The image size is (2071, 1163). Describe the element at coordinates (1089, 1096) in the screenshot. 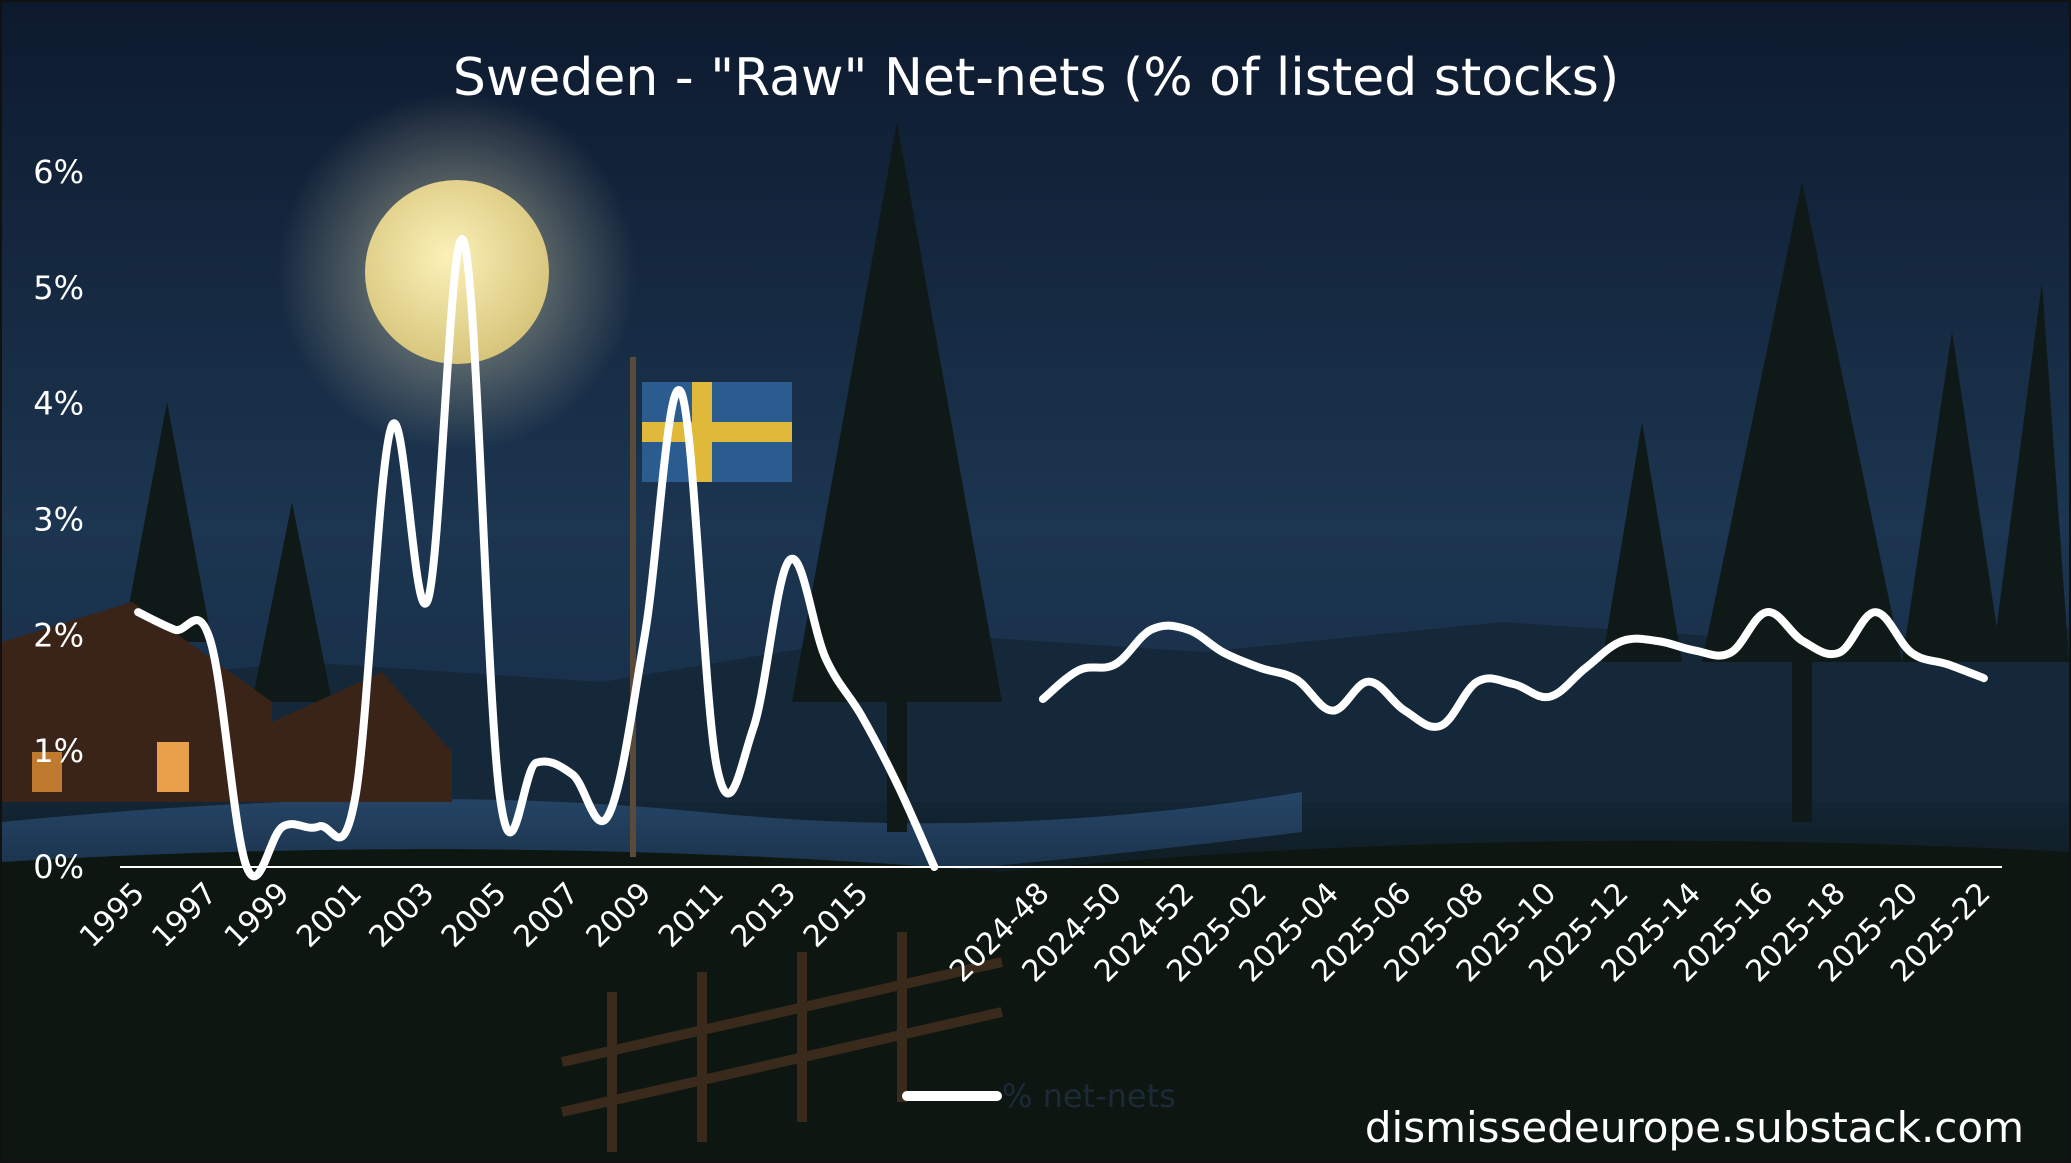

I see `legend-label: % net-nets` at that location.